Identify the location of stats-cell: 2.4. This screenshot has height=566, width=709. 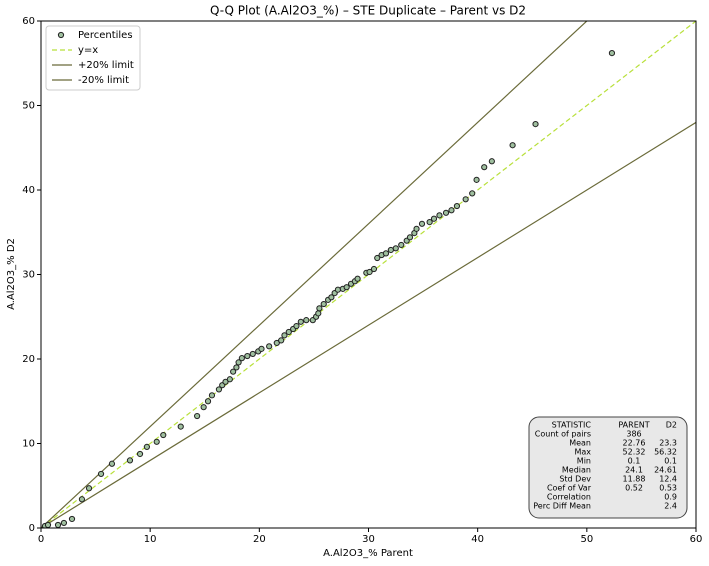
(670, 506).